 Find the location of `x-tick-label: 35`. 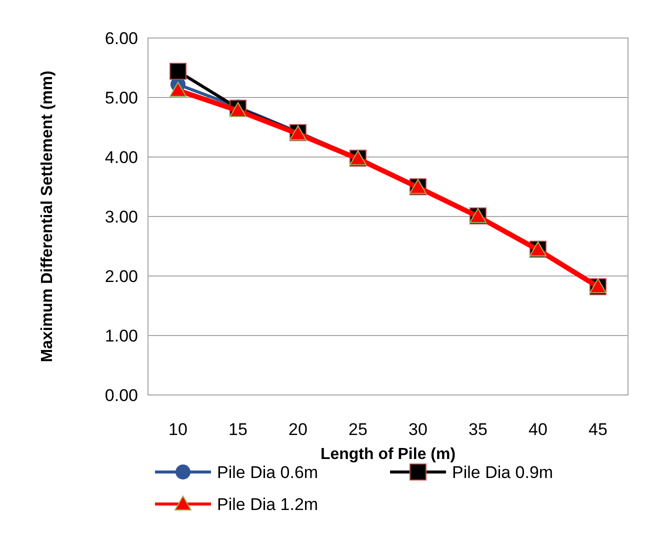

x-tick-label: 35 is located at coordinates (478, 429).